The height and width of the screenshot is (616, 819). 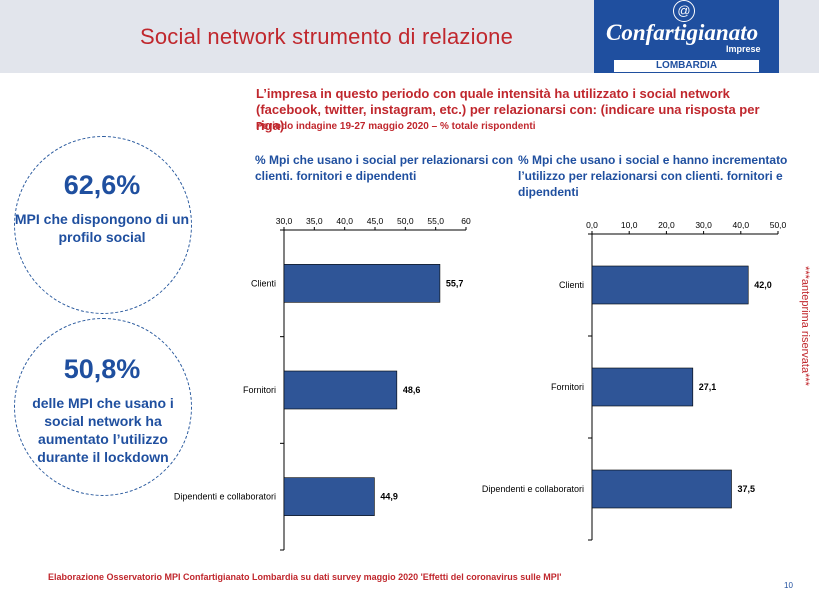 What do you see at coordinates (466, 221) in the screenshot?
I see `chart1-tick-label: 60` at bounding box center [466, 221].